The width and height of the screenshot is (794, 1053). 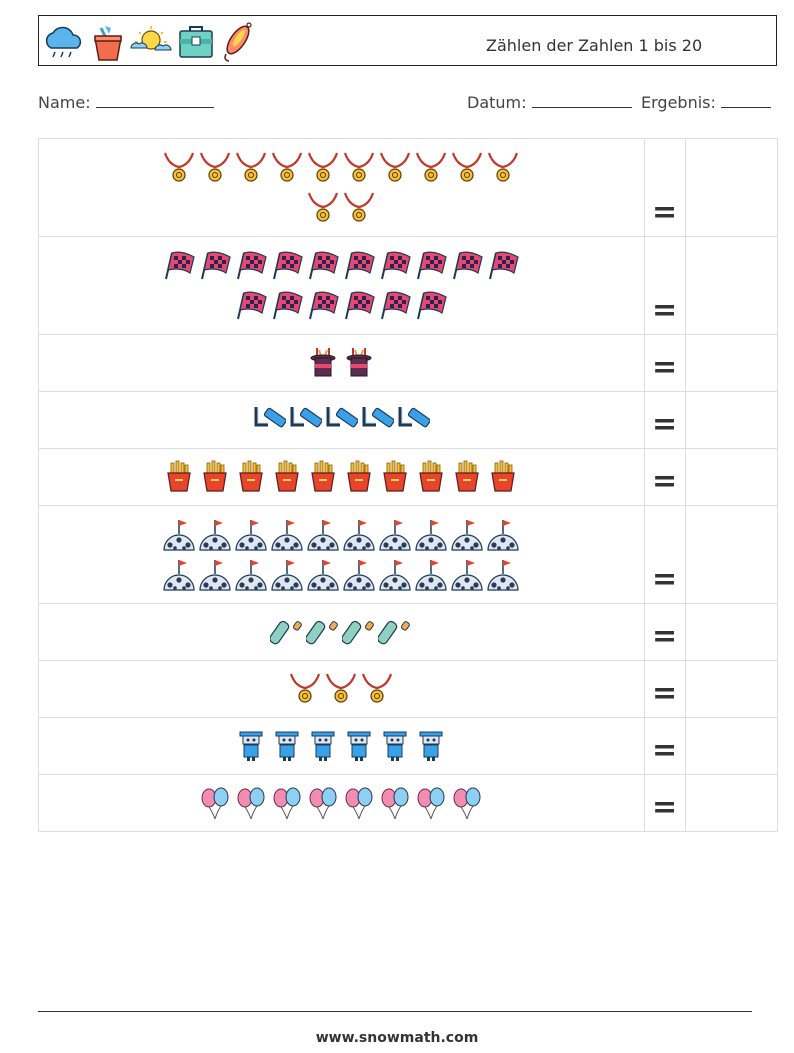 What do you see at coordinates (148, 42) in the screenshot?
I see `header-icons` at bounding box center [148, 42].